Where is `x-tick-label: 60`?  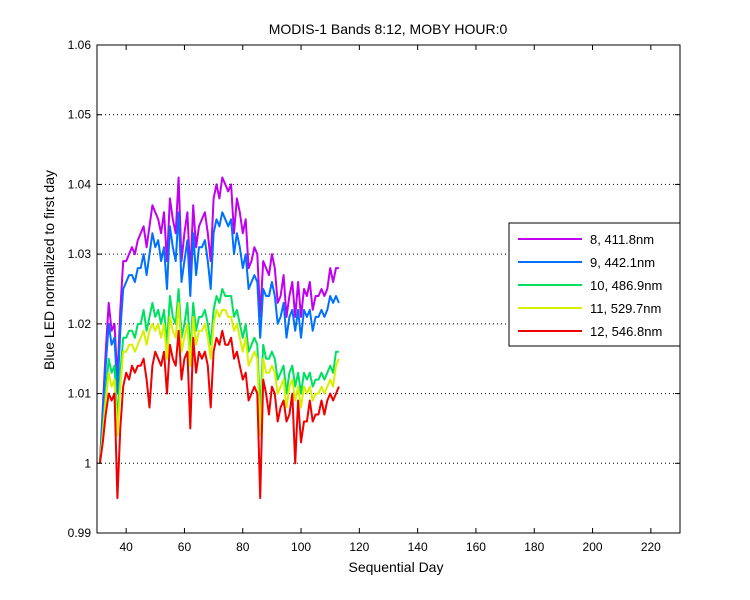
x-tick-label: 60 is located at coordinates (185, 547).